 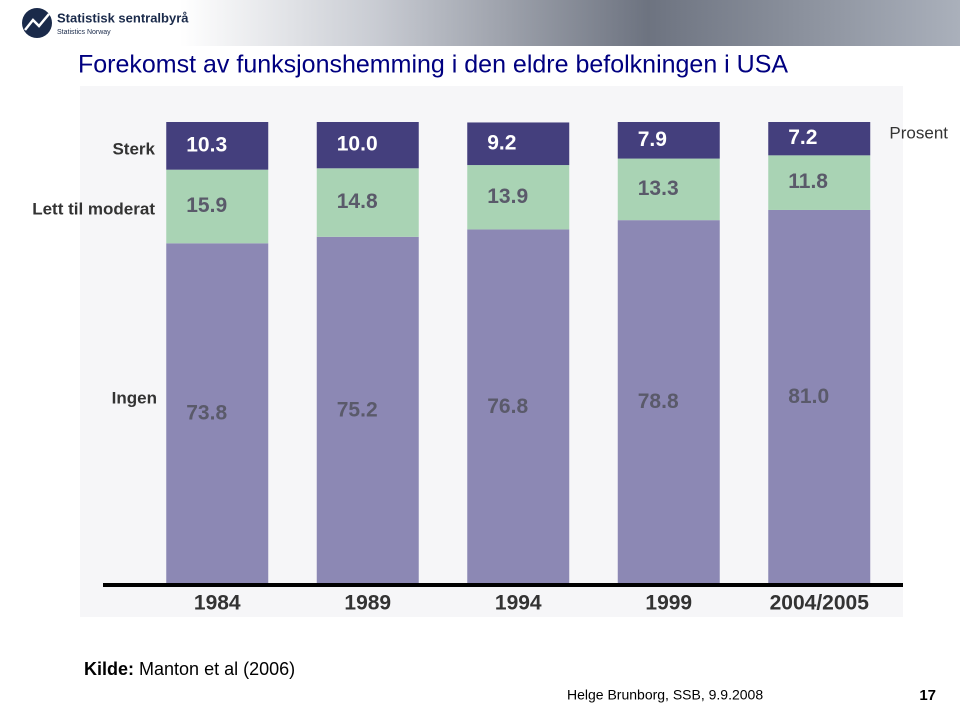 What do you see at coordinates (93, 208) in the screenshot?
I see `series-label: Lett til moderat` at bounding box center [93, 208].